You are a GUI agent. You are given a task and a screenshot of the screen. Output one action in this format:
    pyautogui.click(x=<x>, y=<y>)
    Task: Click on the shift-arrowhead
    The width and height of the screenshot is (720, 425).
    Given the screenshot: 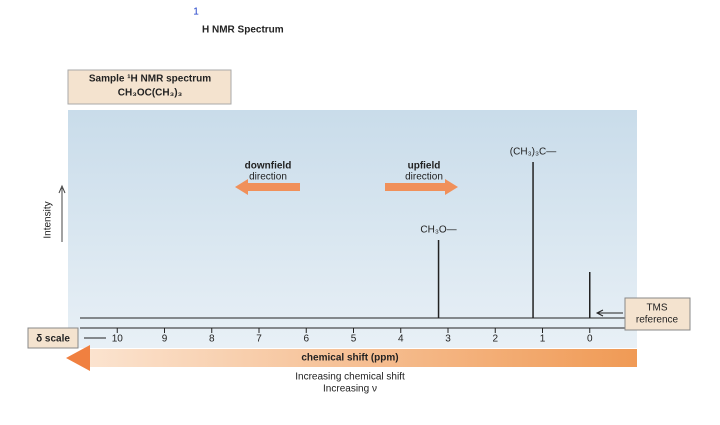 What is the action you would take?
    pyautogui.click(x=78, y=358)
    